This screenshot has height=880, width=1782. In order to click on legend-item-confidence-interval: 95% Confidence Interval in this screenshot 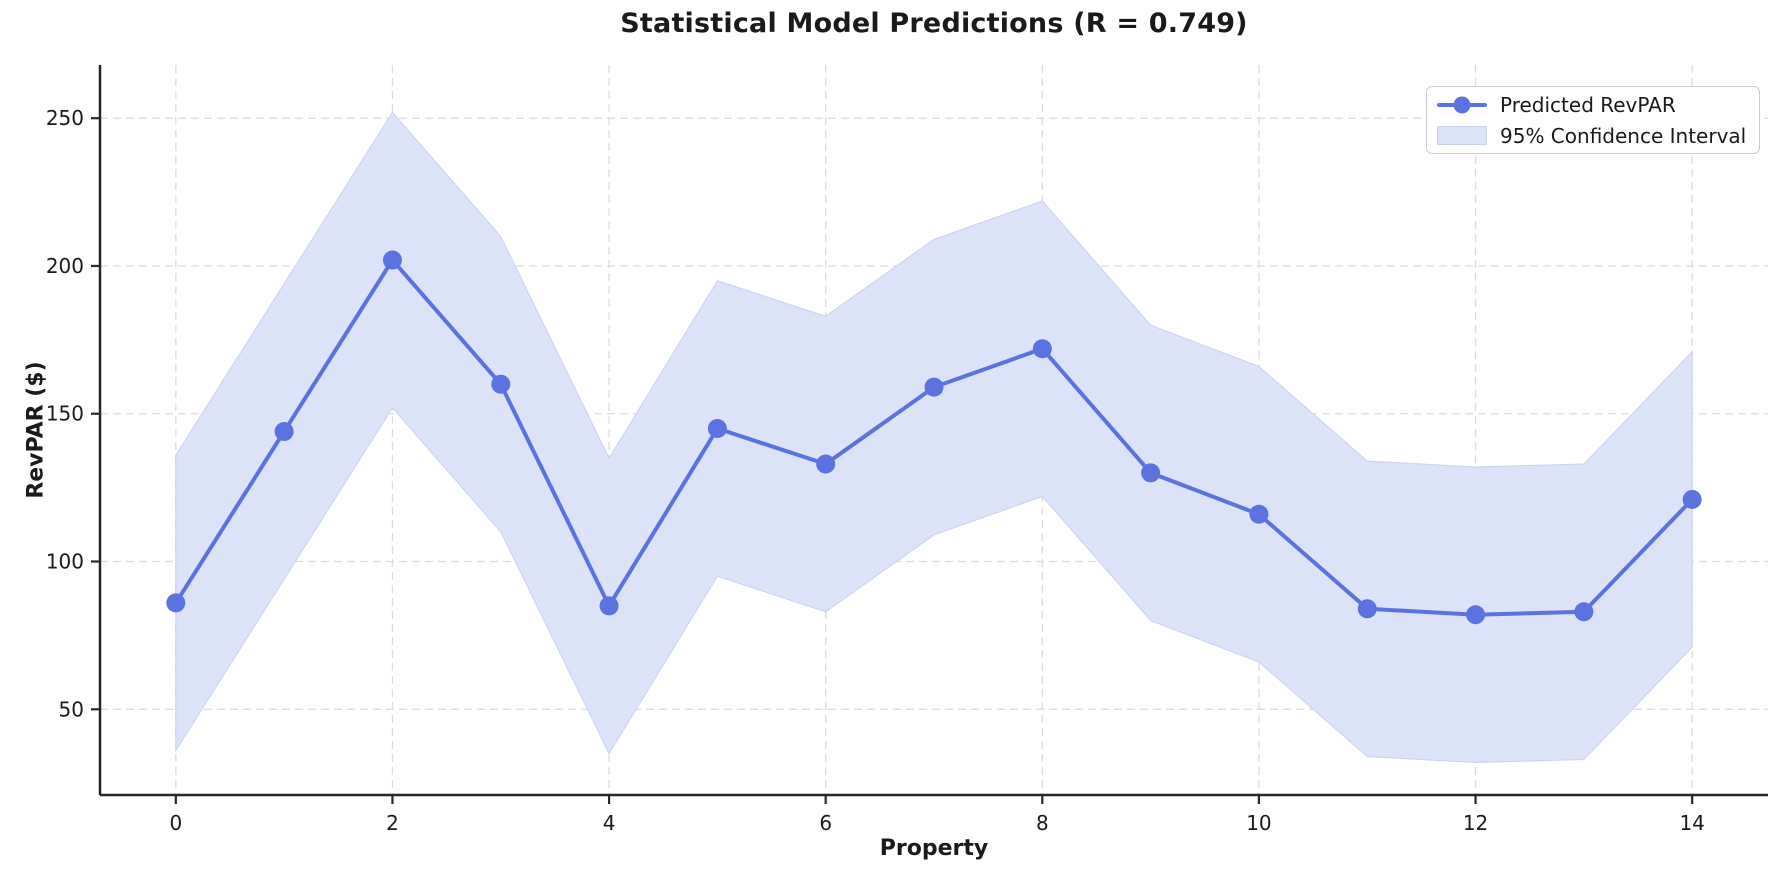, I will do `click(1593, 135)`.